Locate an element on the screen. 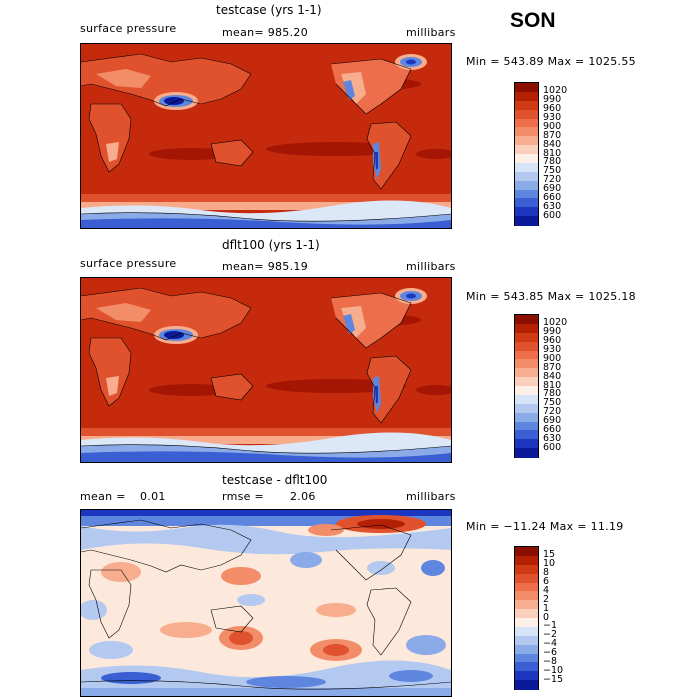 The image size is (700, 700). panel3-minmax: Min = −11.24 Max = 11.19 is located at coordinates (545, 526).